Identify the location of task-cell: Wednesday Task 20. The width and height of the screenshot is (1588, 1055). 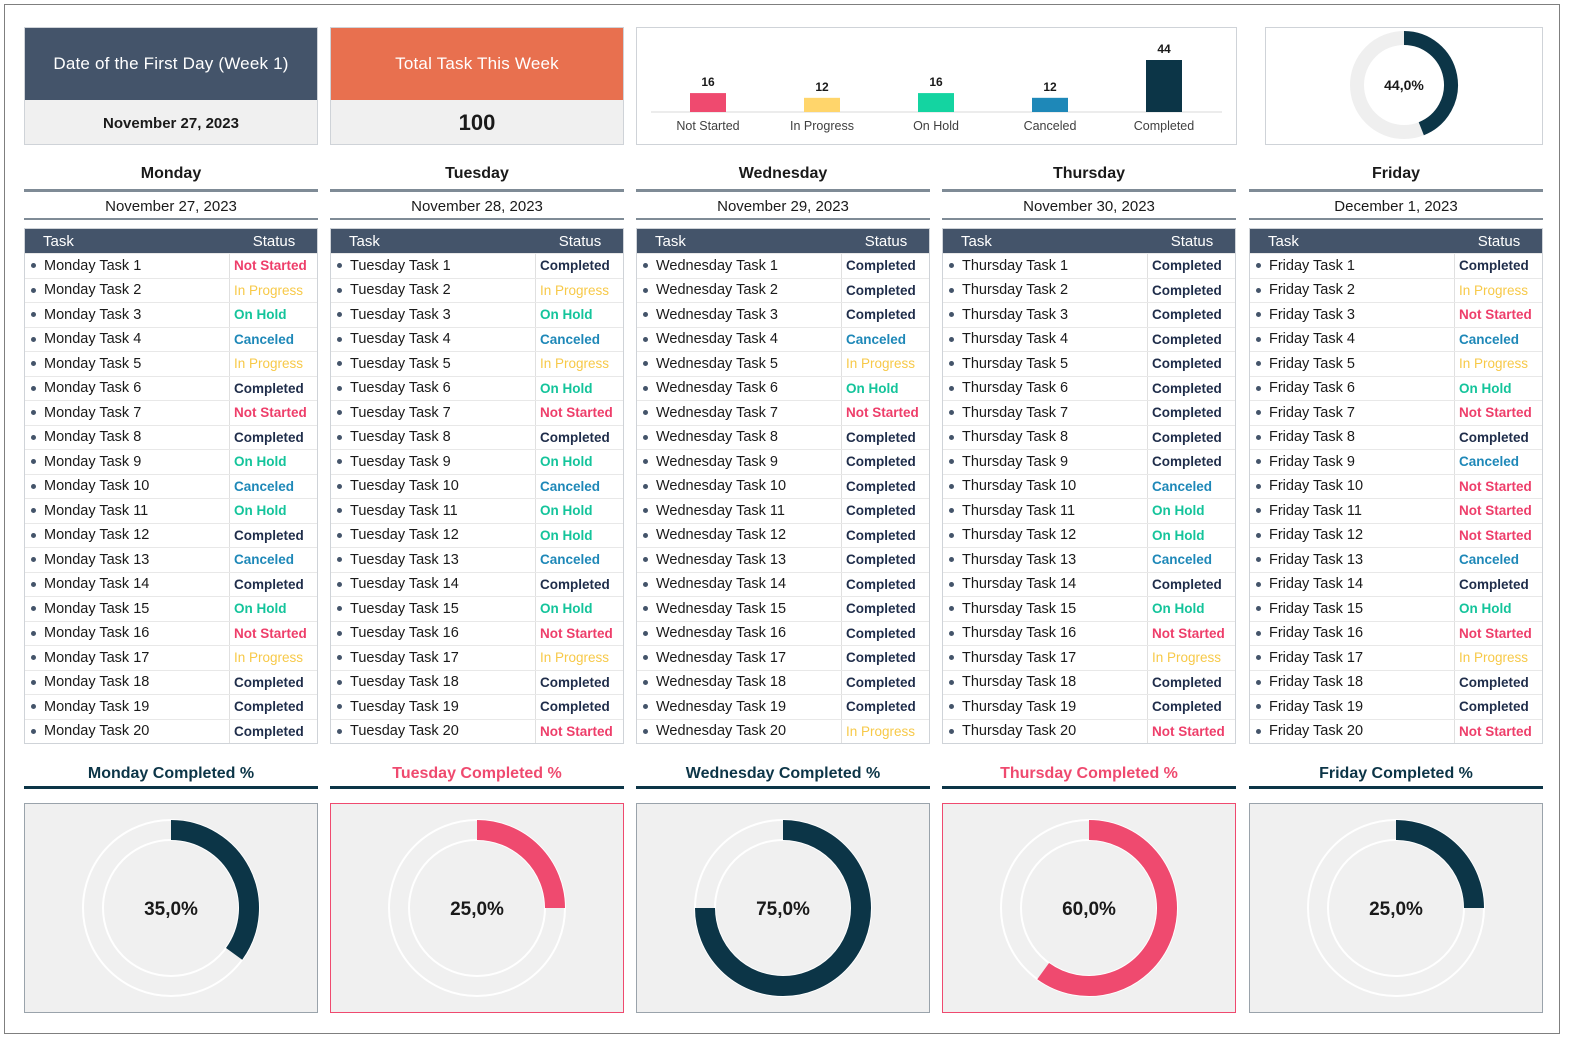
(739, 731).